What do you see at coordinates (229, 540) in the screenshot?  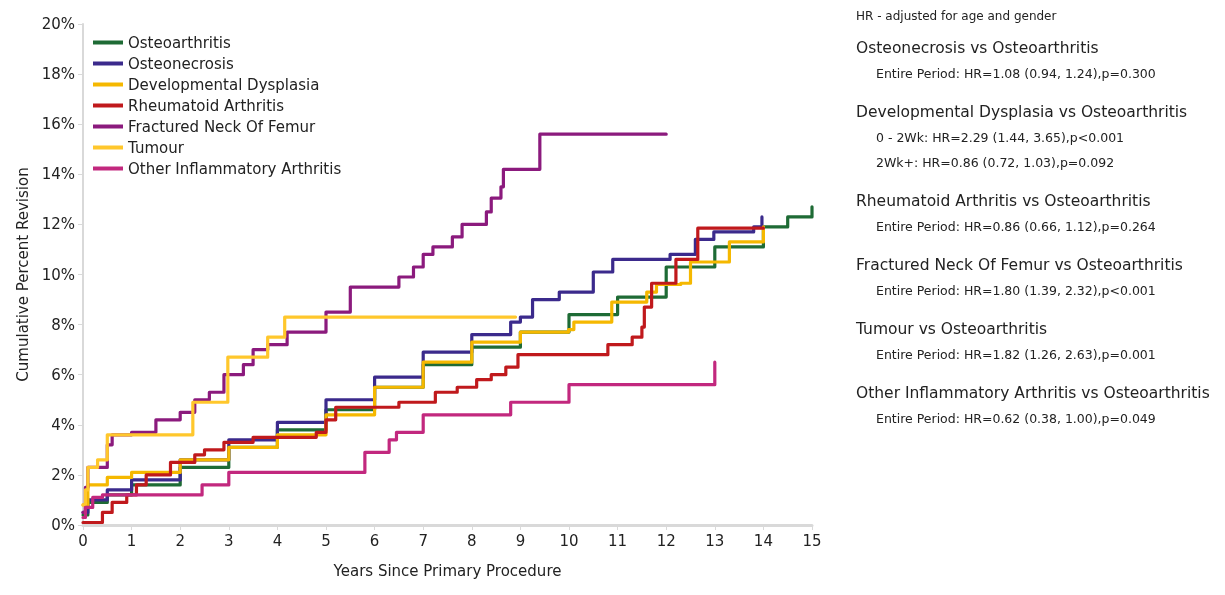 I see `x-tick-label: 3` at bounding box center [229, 540].